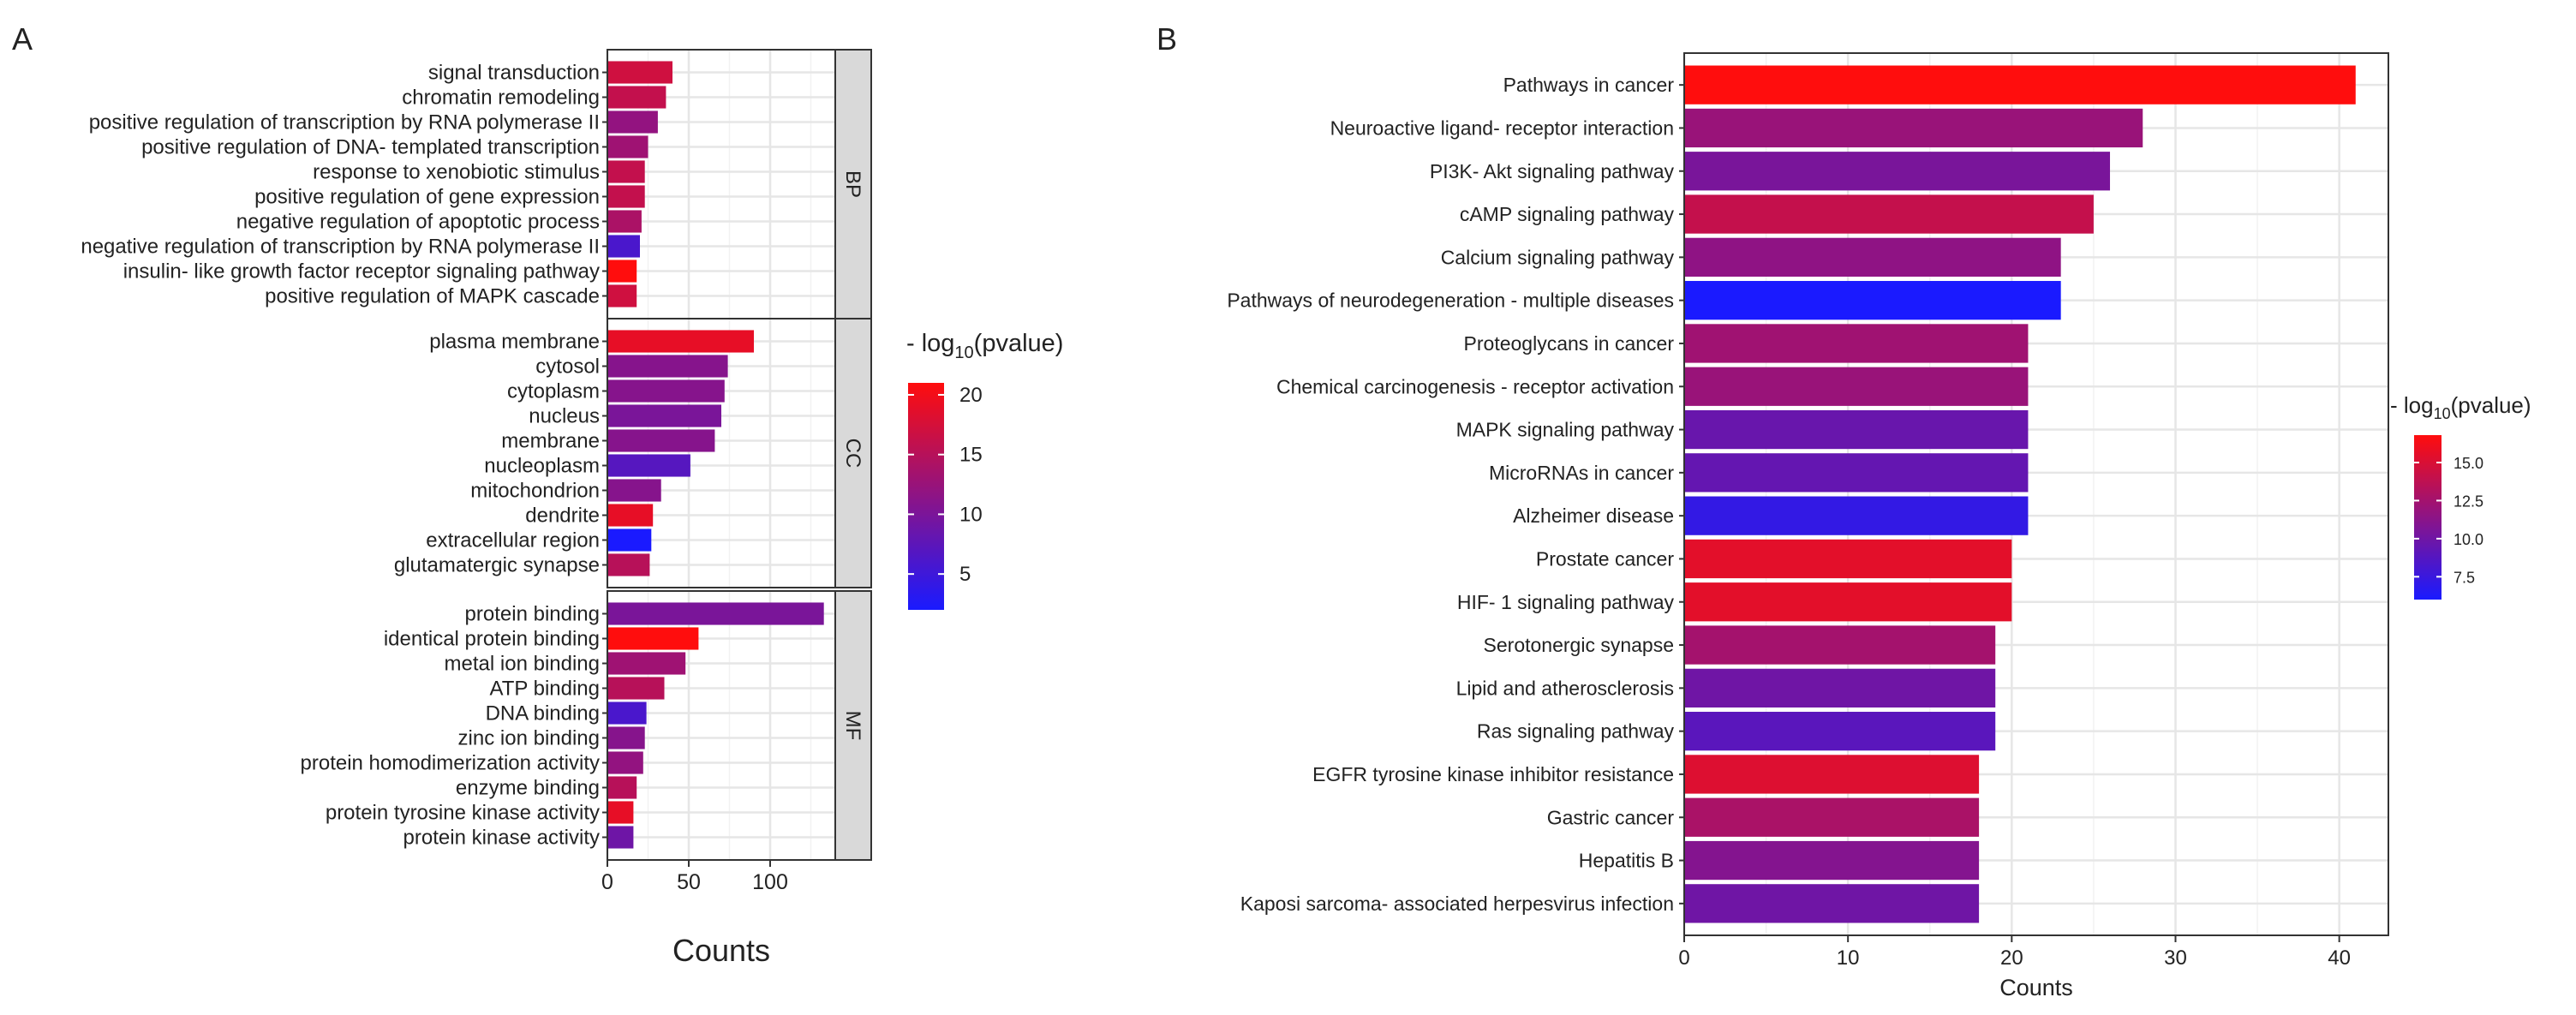  Describe the element at coordinates (1565, 688) in the screenshot. I see `category-label: Lipid and atherosclerosis` at that location.